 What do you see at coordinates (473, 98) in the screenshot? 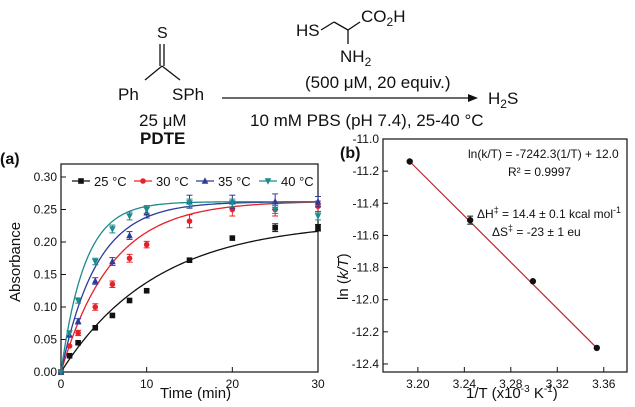
I see `reaction-arrowhead` at bounding box center [473, 98].